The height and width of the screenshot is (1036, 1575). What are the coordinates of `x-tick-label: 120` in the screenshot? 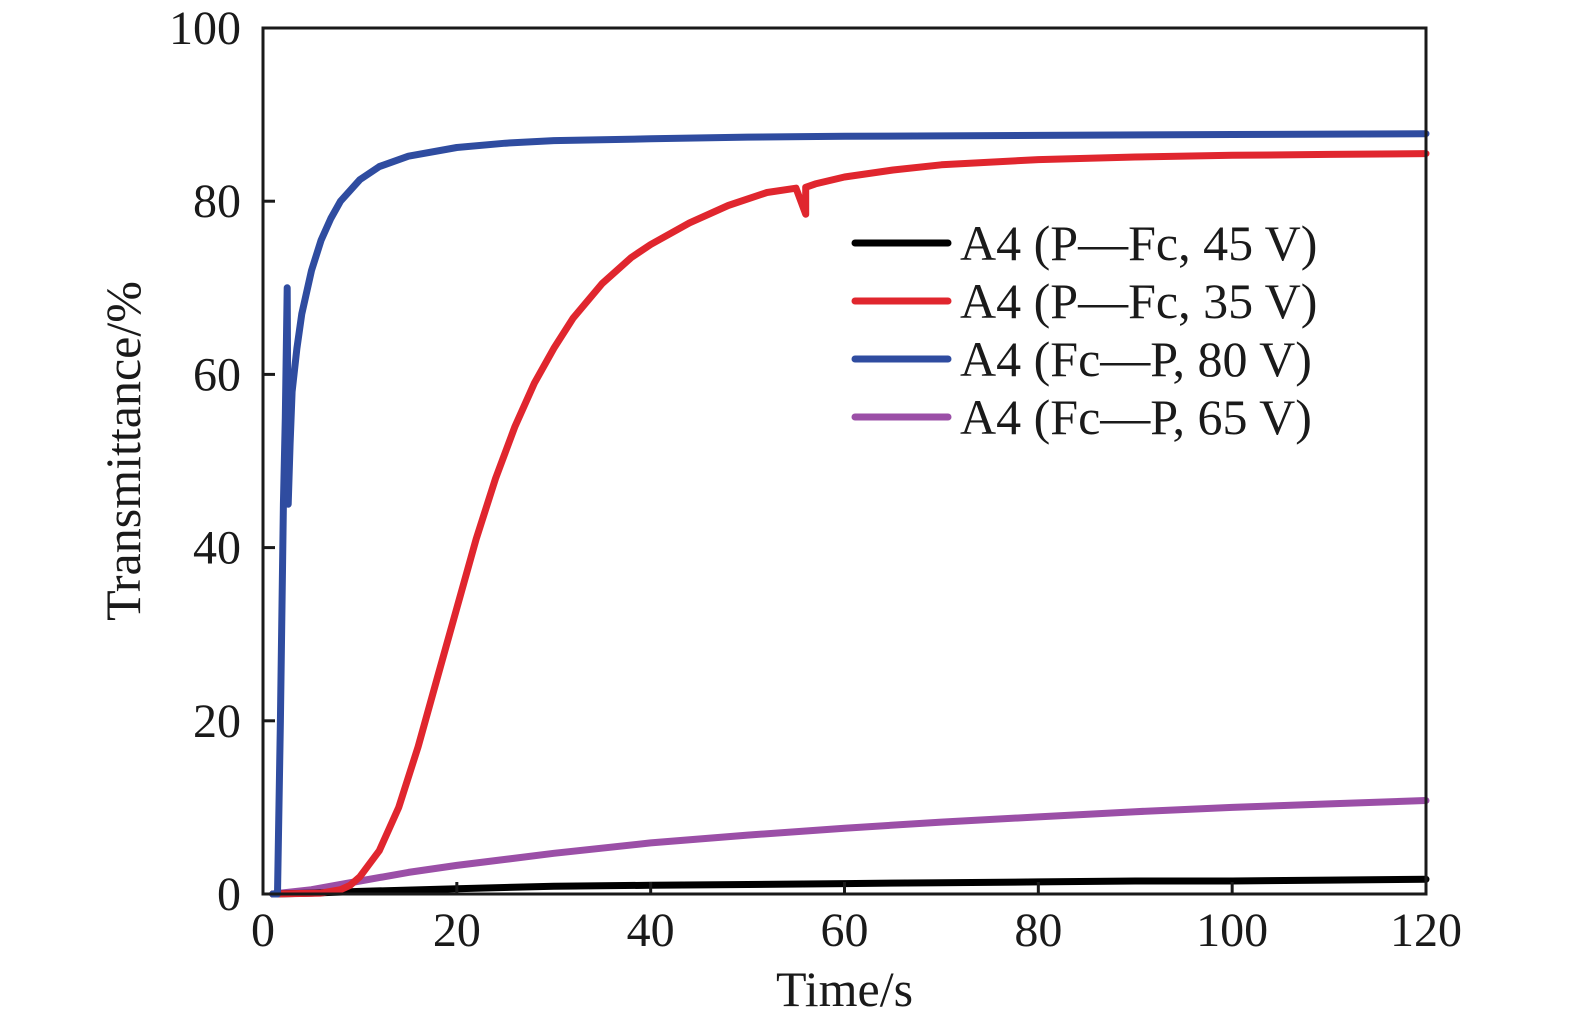 It's located at (1426, 930).